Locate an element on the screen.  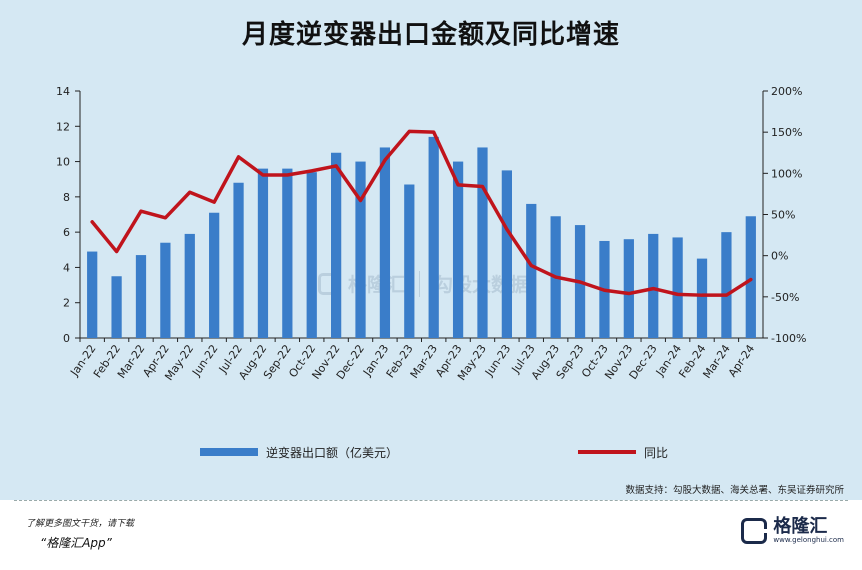
promo-line-1: 了解更多图文干货，请下载 is located at coordinates (80, 524).